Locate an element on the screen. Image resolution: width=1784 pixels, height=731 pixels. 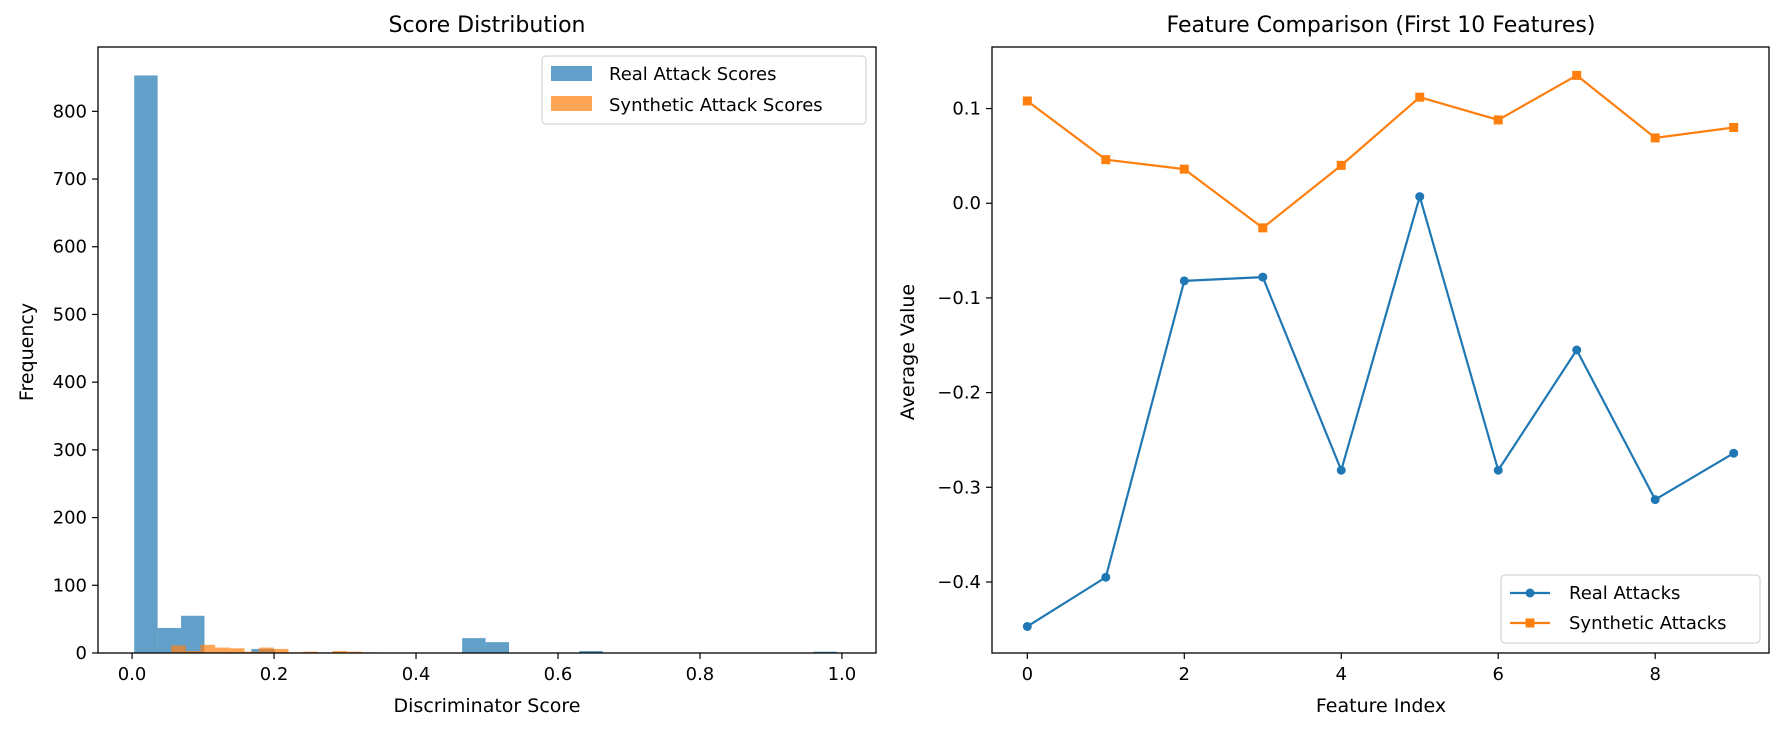
x-tick-label: 8 is located at coordinates (1654, 674).